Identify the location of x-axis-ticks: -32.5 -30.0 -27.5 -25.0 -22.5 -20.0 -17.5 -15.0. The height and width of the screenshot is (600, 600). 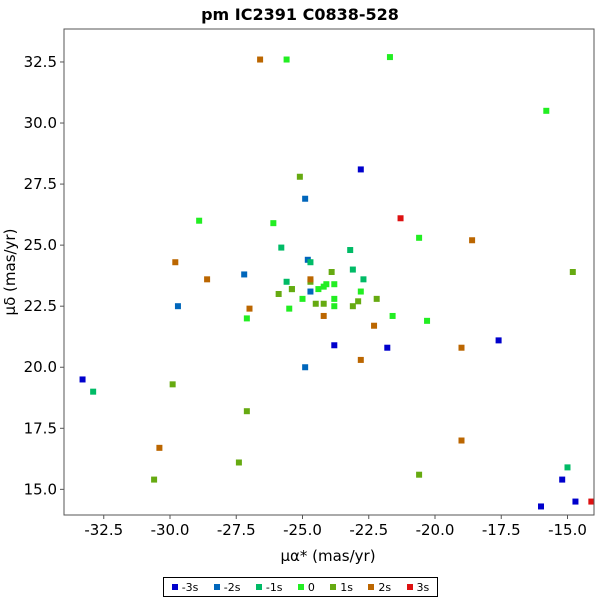
(335, 527).